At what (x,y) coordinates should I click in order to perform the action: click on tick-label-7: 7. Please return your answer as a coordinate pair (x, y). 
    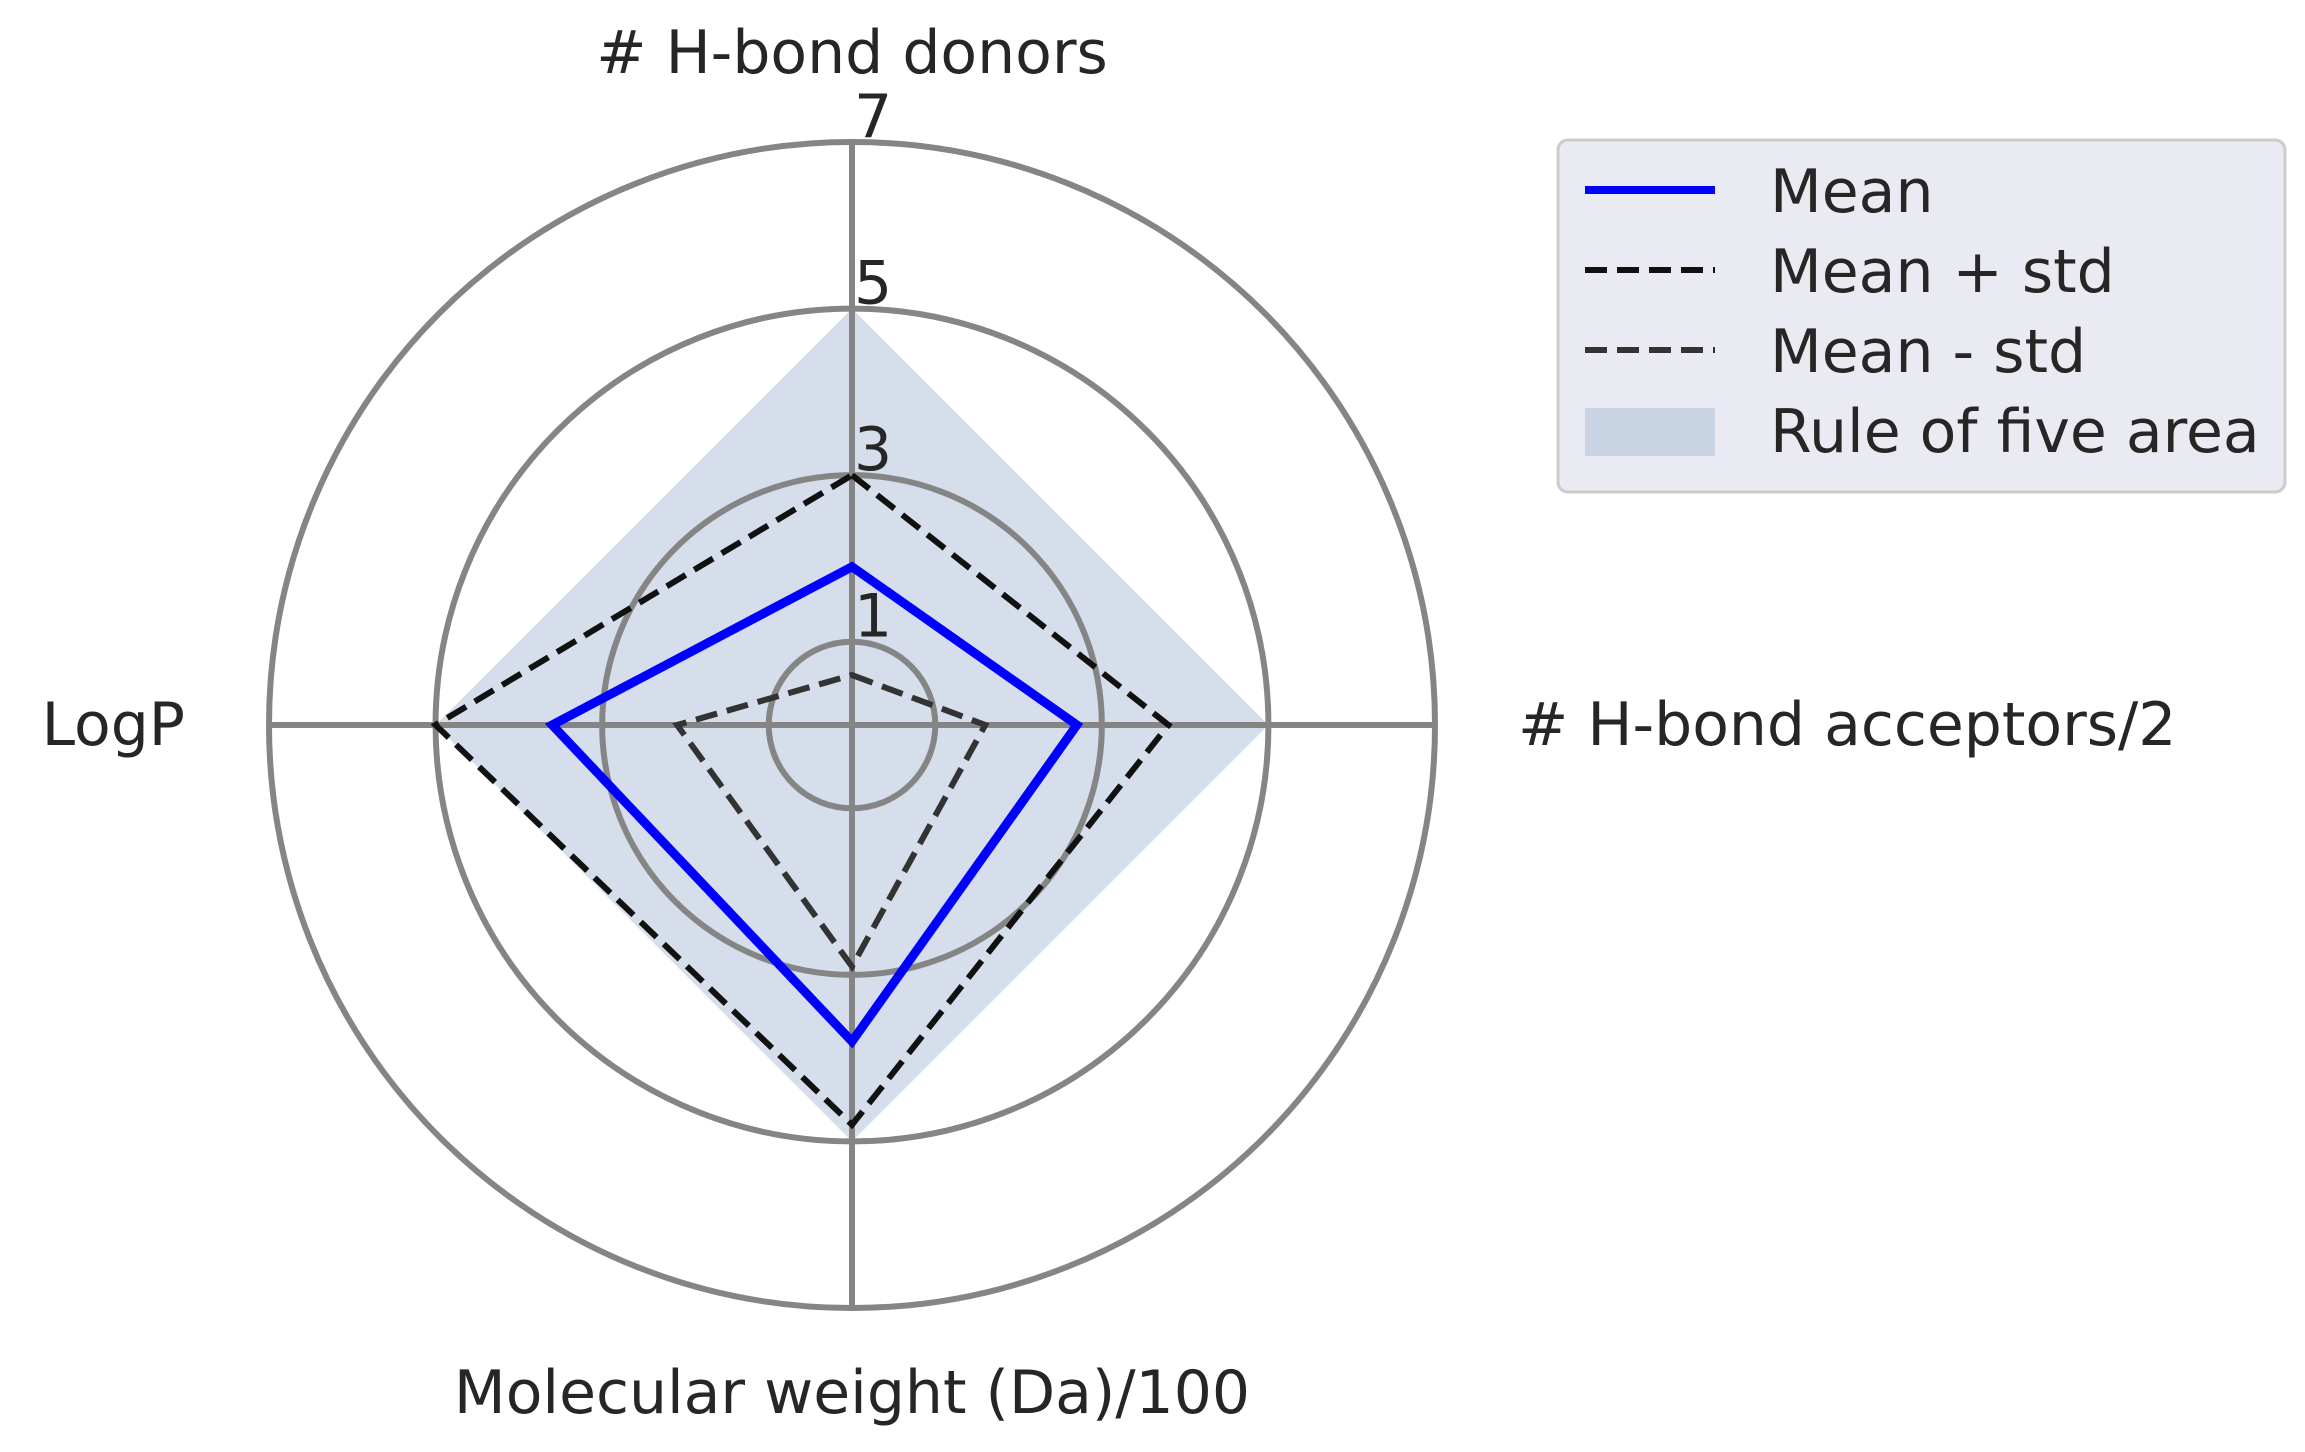
    Looking at the image, I should click on (873, 117).